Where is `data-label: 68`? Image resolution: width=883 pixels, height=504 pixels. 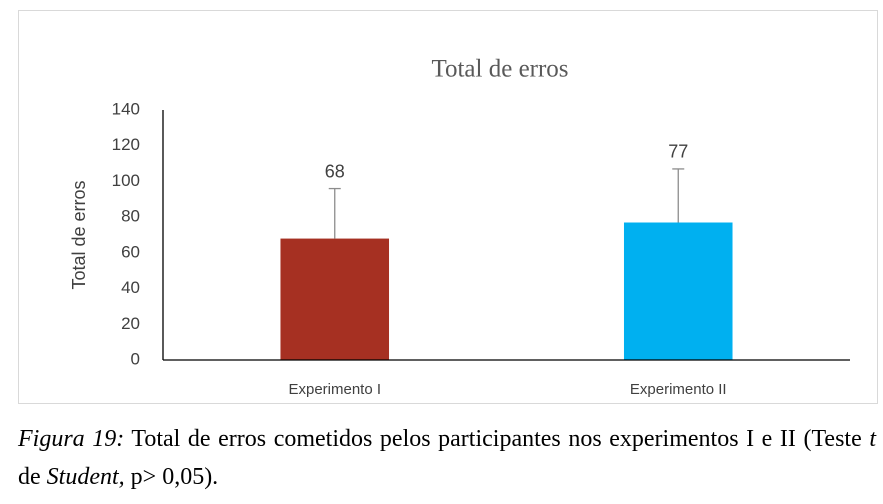 data-label: 68 is located at coordinates (335, 171).